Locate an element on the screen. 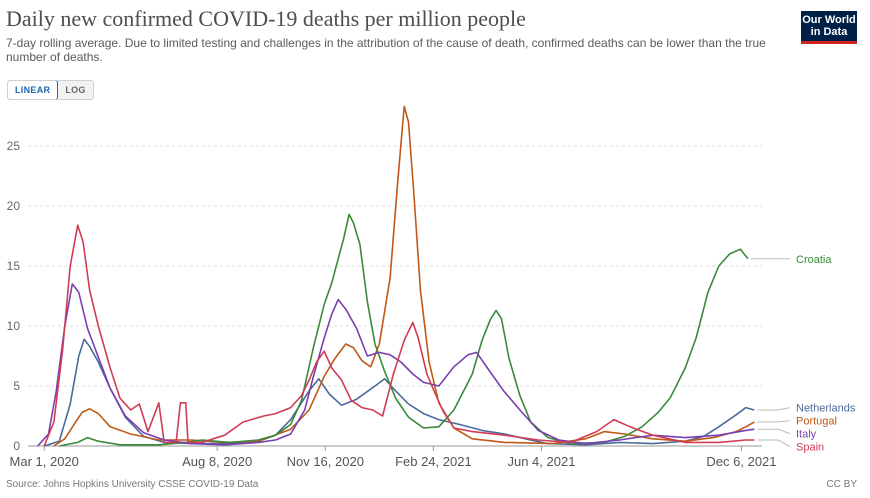  owid-logo: Our World in Data is located at coordinates (829, 27).